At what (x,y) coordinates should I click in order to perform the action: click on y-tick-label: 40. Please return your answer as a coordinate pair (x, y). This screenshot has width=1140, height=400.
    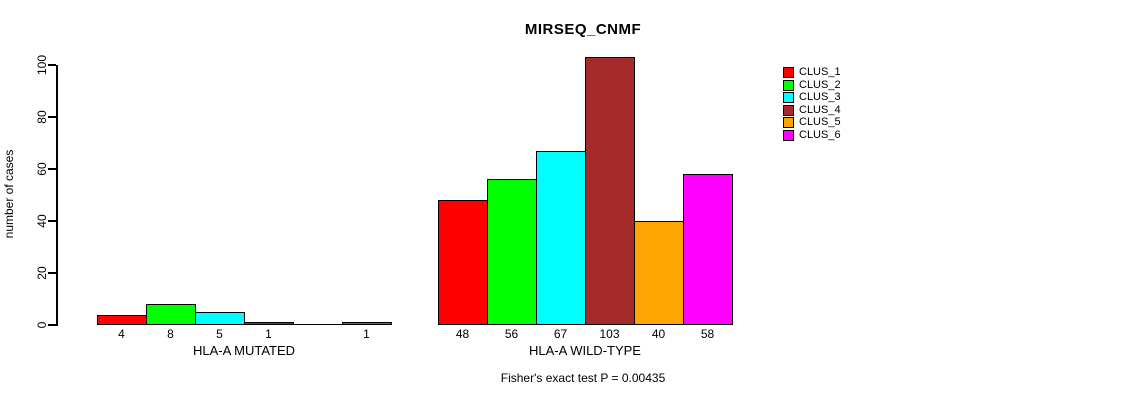
    Looking at the image, I should click on (42, 221).